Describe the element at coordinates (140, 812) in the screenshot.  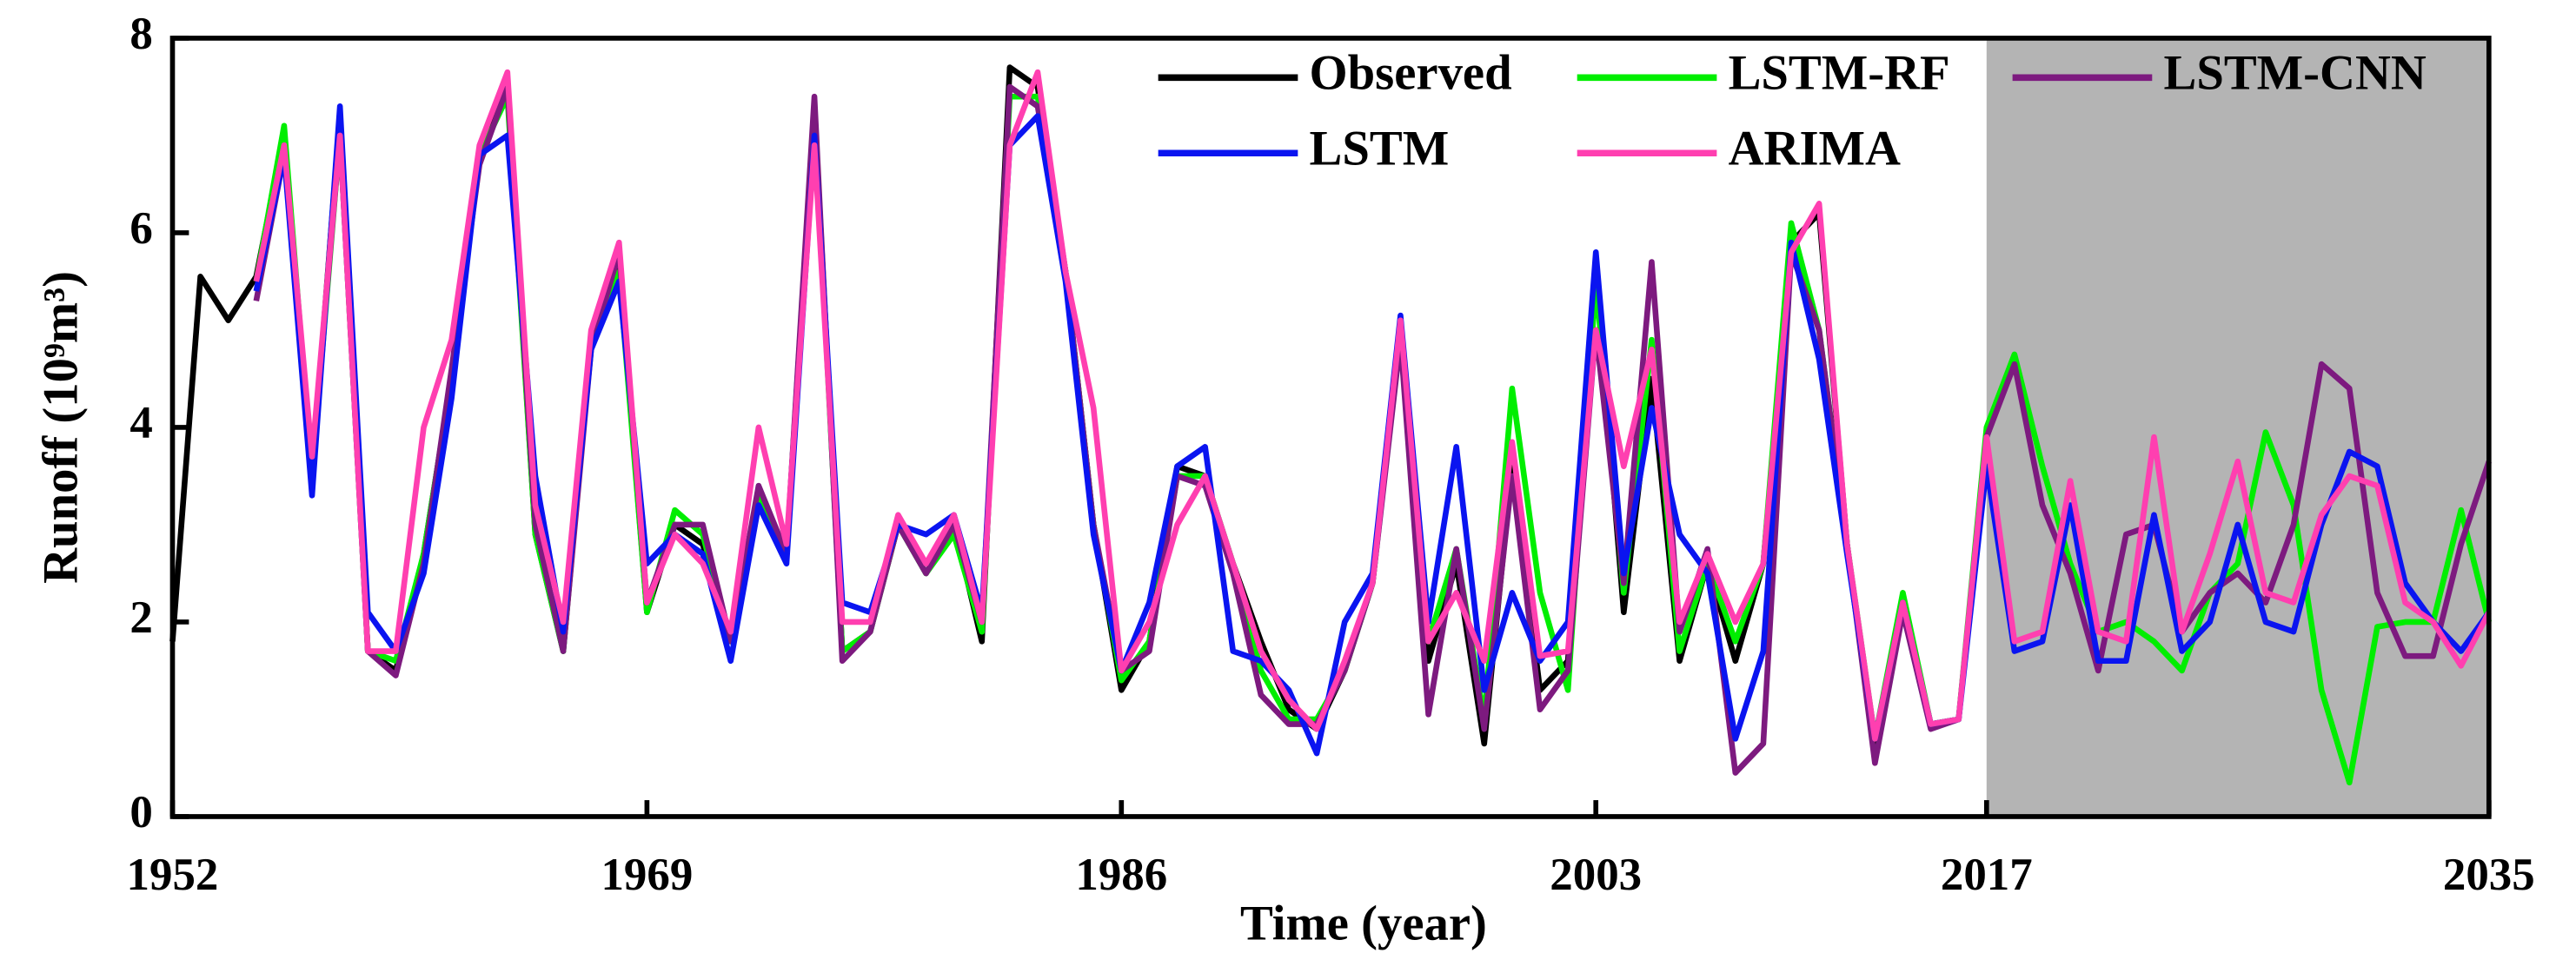
I see `y-tick-label: 0` at that location.